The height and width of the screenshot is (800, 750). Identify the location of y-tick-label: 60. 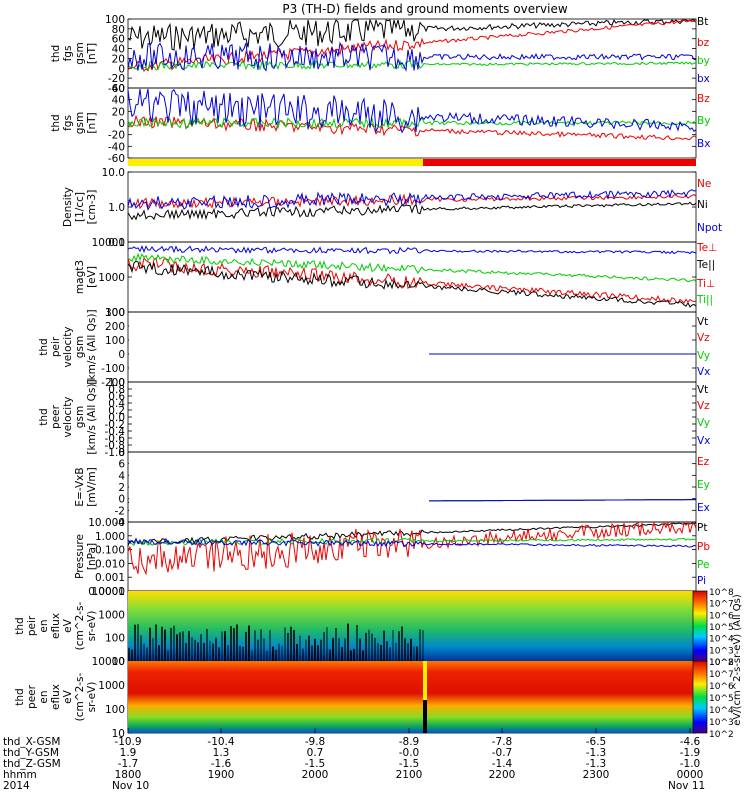
(118, 40).